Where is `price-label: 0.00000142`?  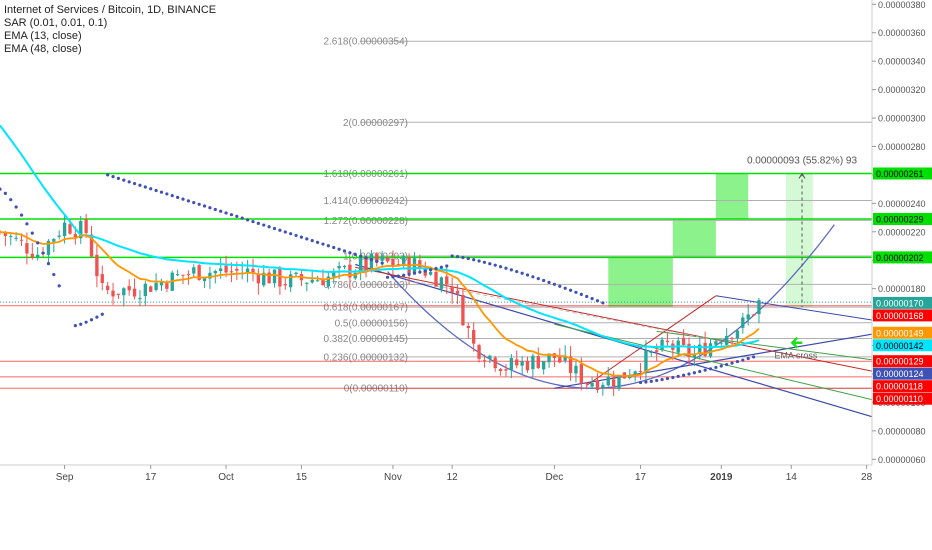
price-label: 0.00000142 is located at coordinates (900, 346).